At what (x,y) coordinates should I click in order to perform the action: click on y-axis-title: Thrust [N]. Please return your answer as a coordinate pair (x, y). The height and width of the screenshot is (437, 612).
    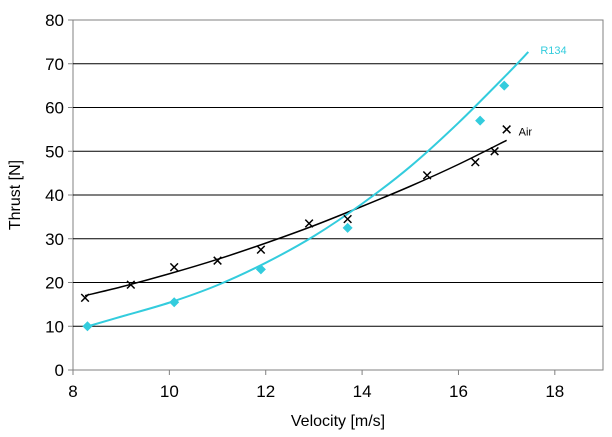
    Looking at the image, I should click on (15, 195).